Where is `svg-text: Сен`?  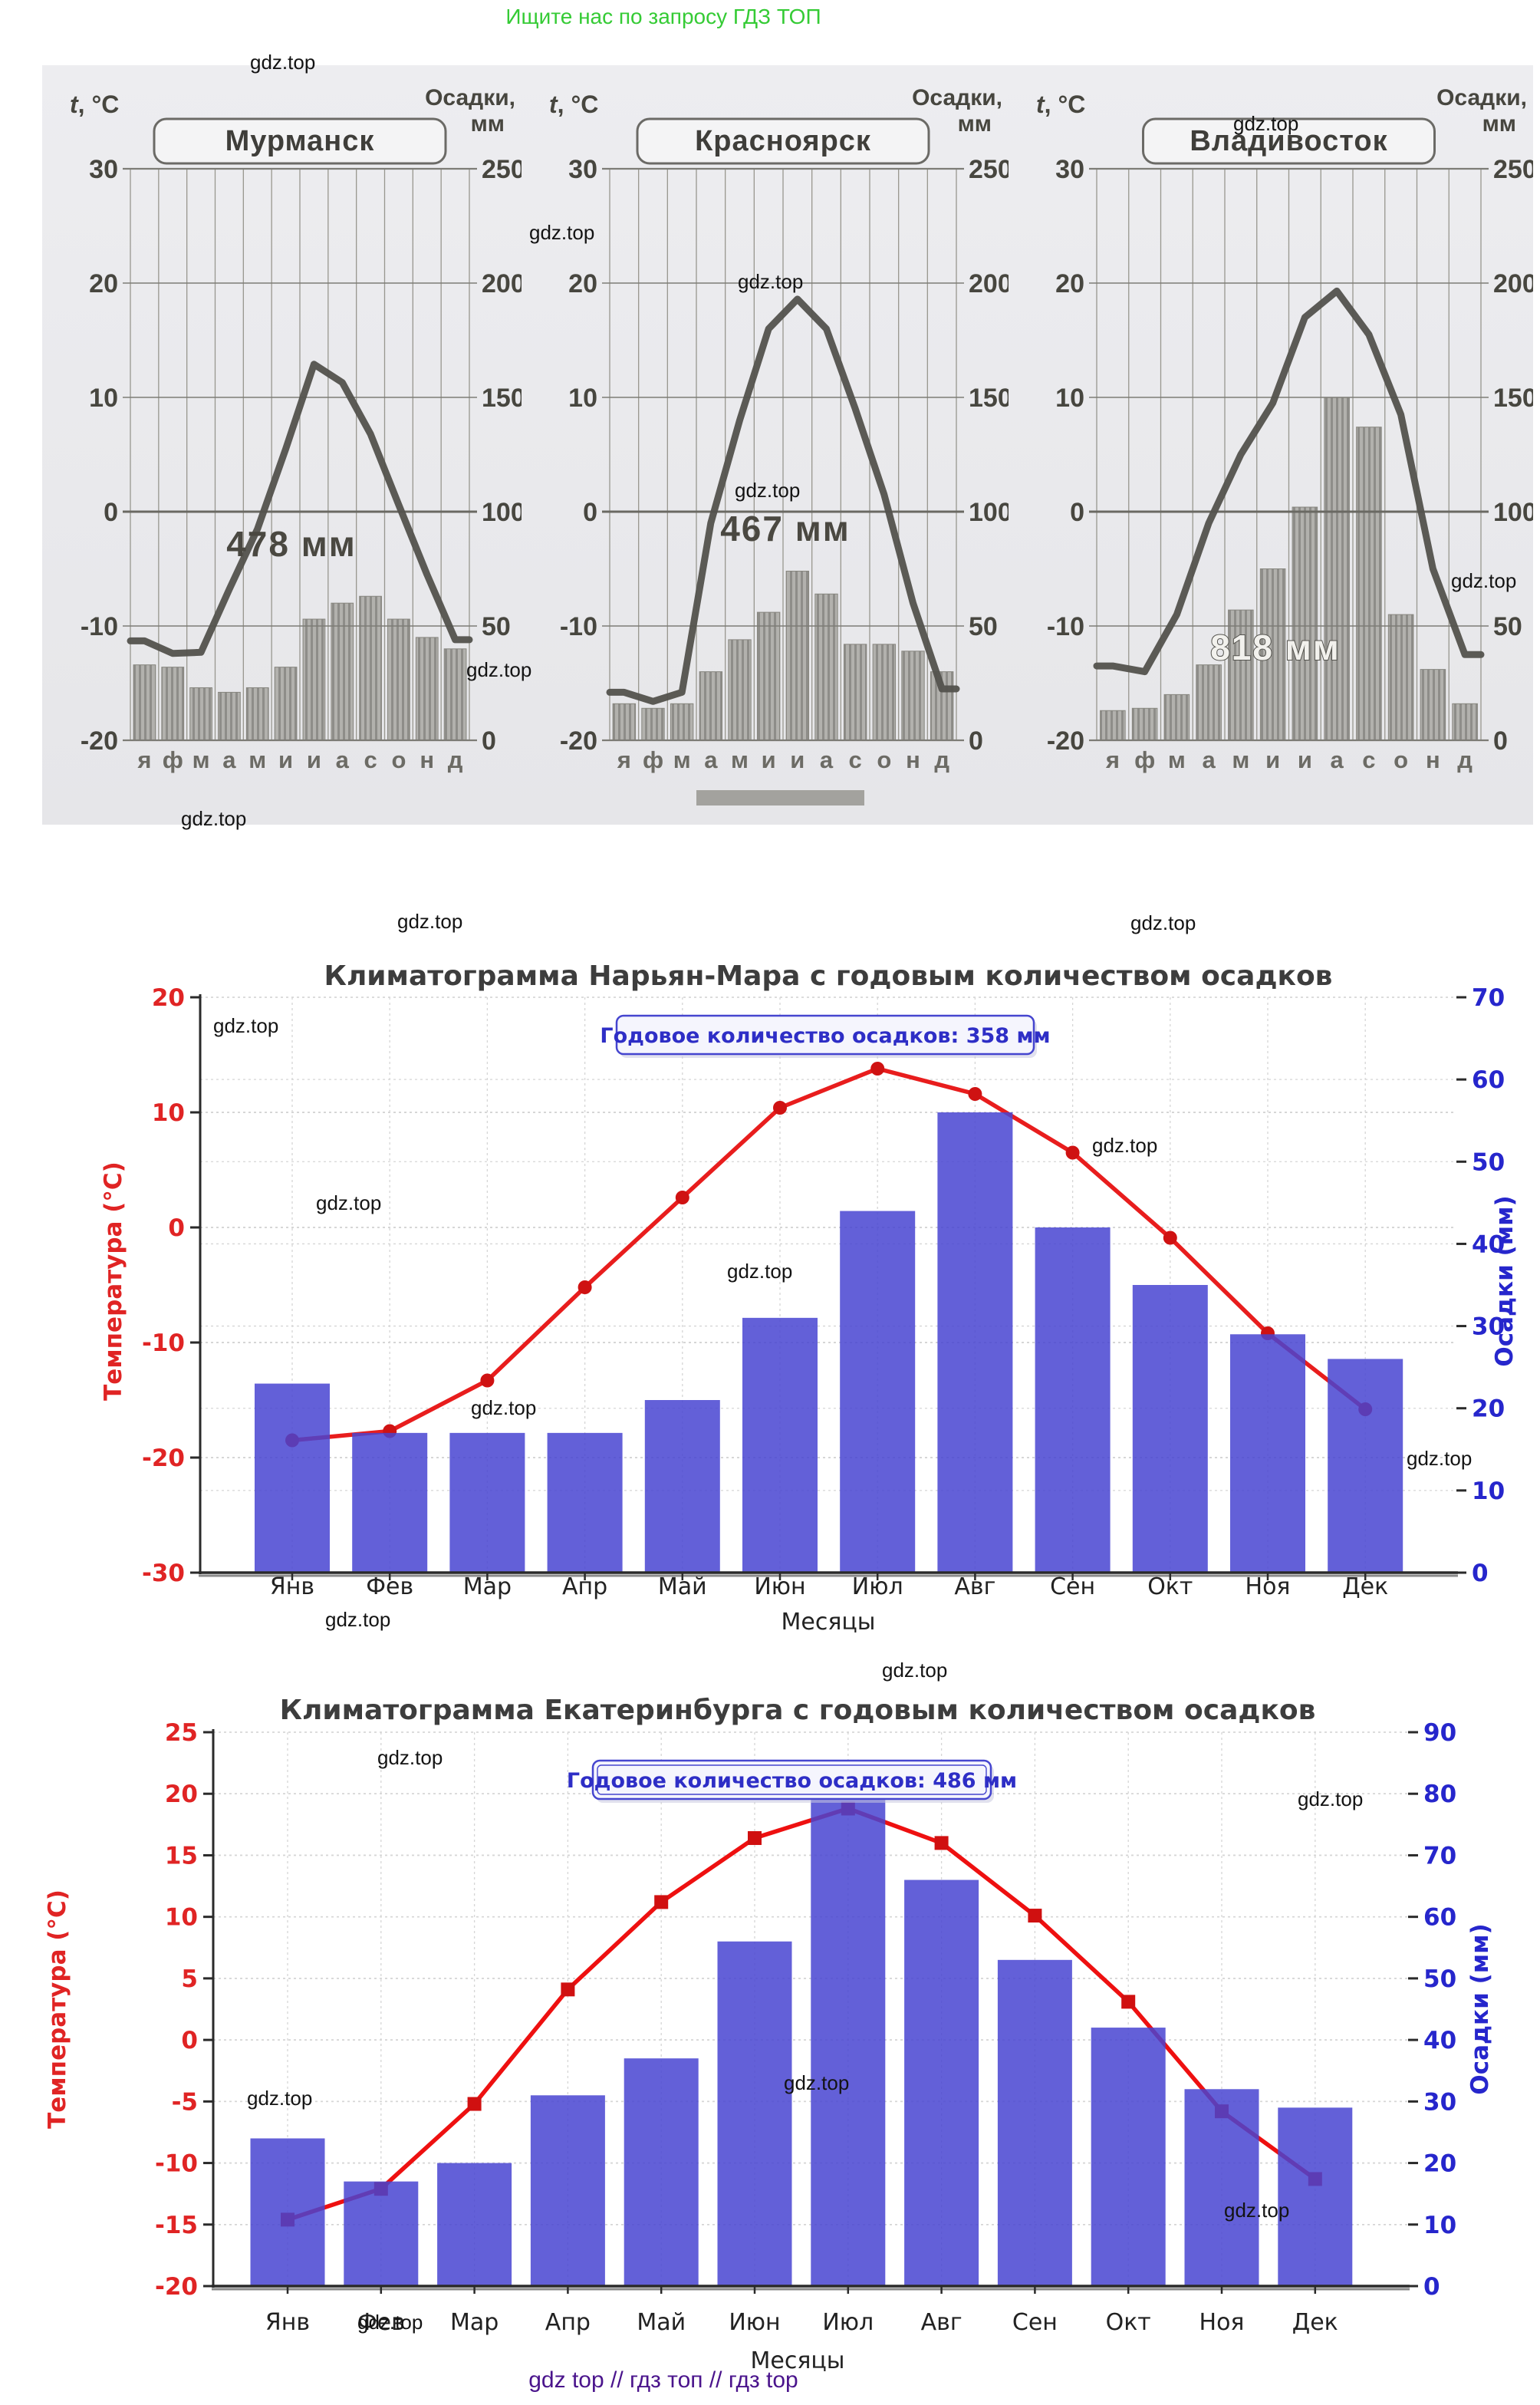 svg-text: Сен is located at coordinates (1072, 1587).